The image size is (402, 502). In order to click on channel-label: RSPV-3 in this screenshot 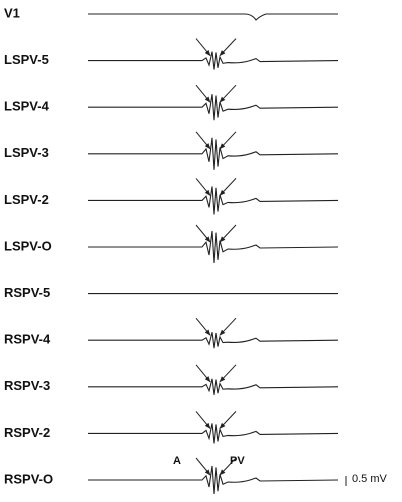, I will do `click(27, 385)`.